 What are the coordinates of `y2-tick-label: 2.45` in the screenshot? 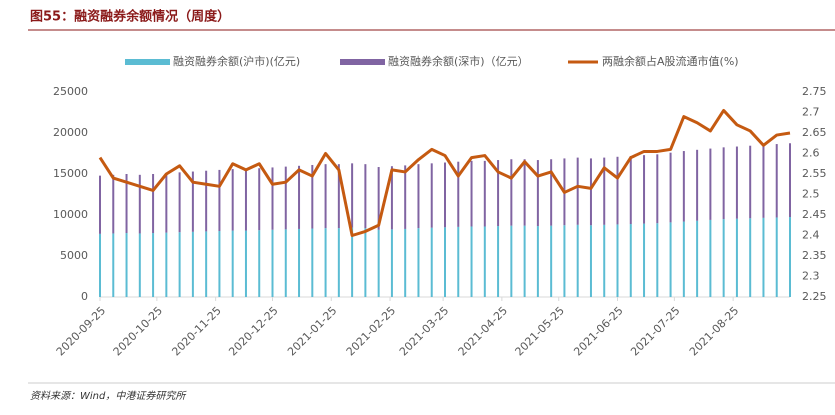 It's located at (814, 214).